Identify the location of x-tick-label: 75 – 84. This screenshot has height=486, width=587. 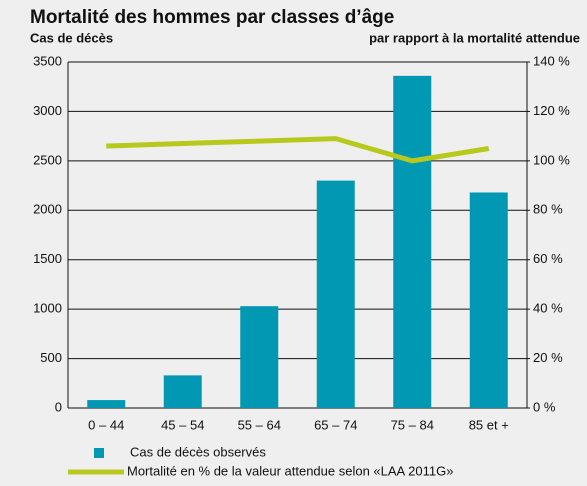
(412, 424).